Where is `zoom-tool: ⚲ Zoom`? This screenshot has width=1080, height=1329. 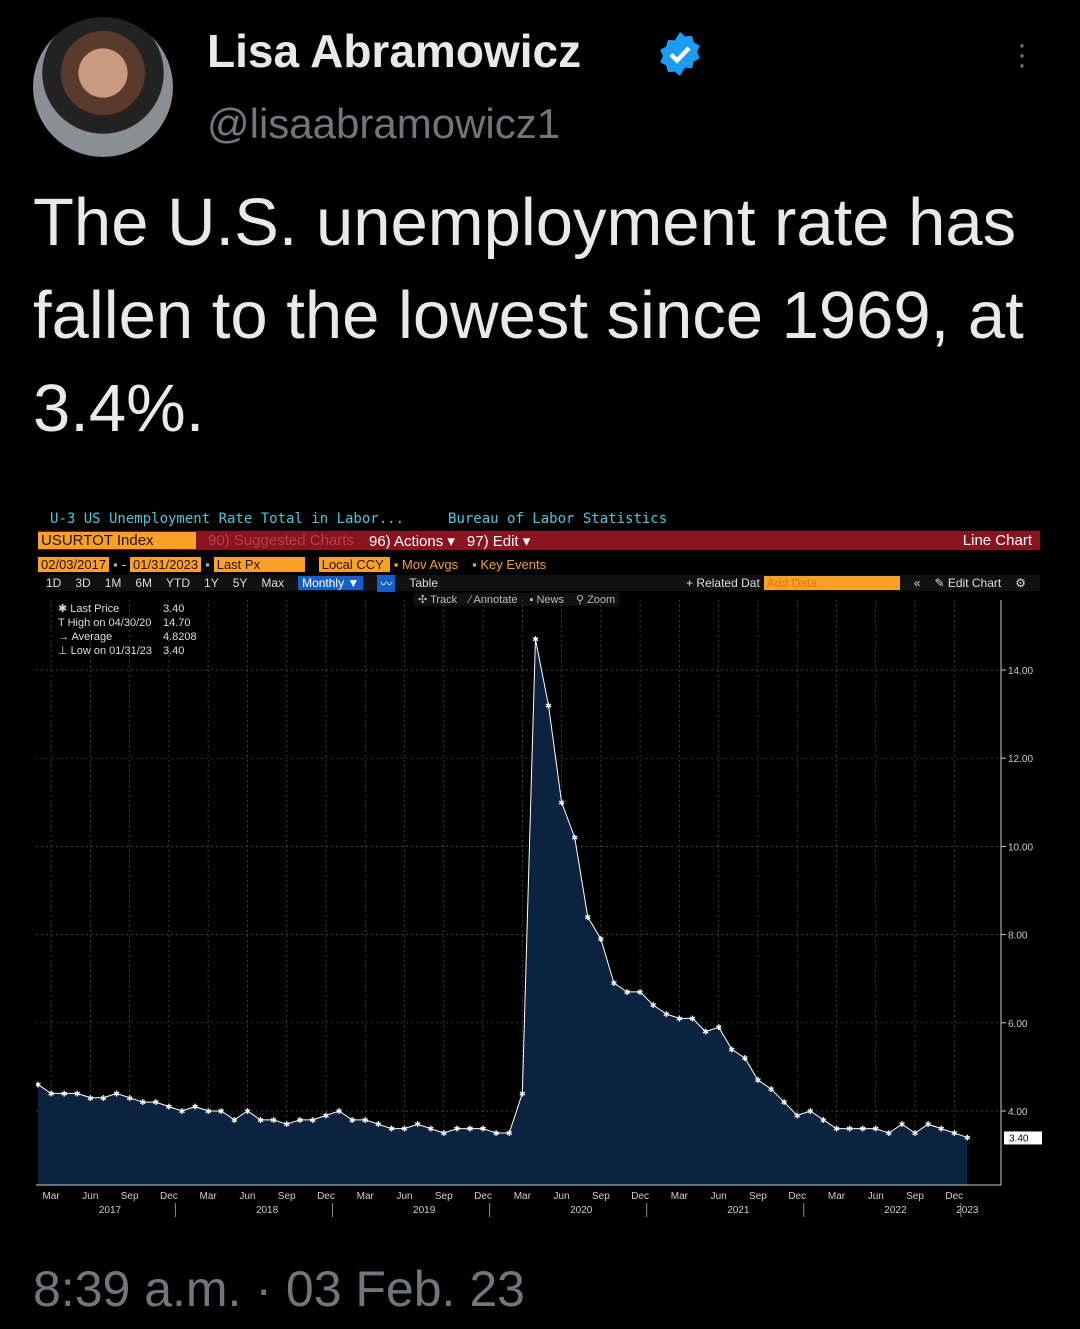
zoom-tool: ⚲ Zoom is located at coordinates (595, 600).